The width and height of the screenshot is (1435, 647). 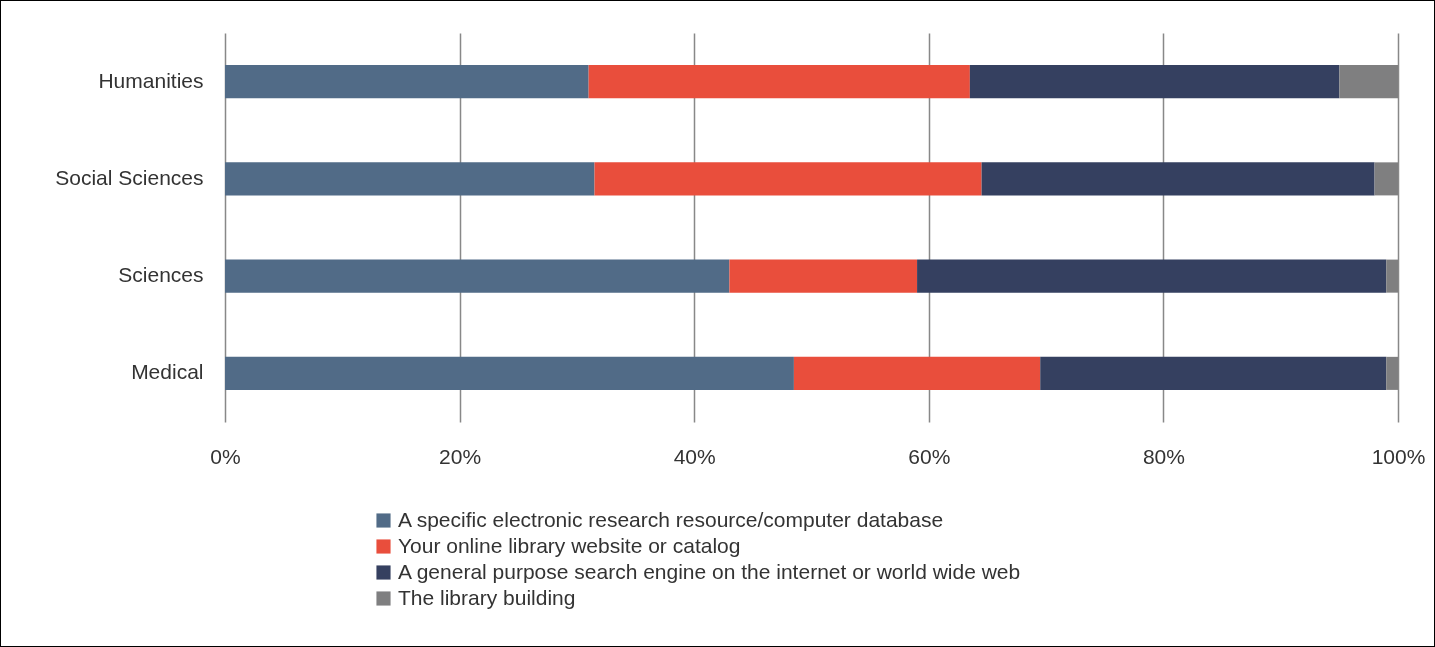 I want to click on y-tick-label: Medical, so click(x=167, y=372).